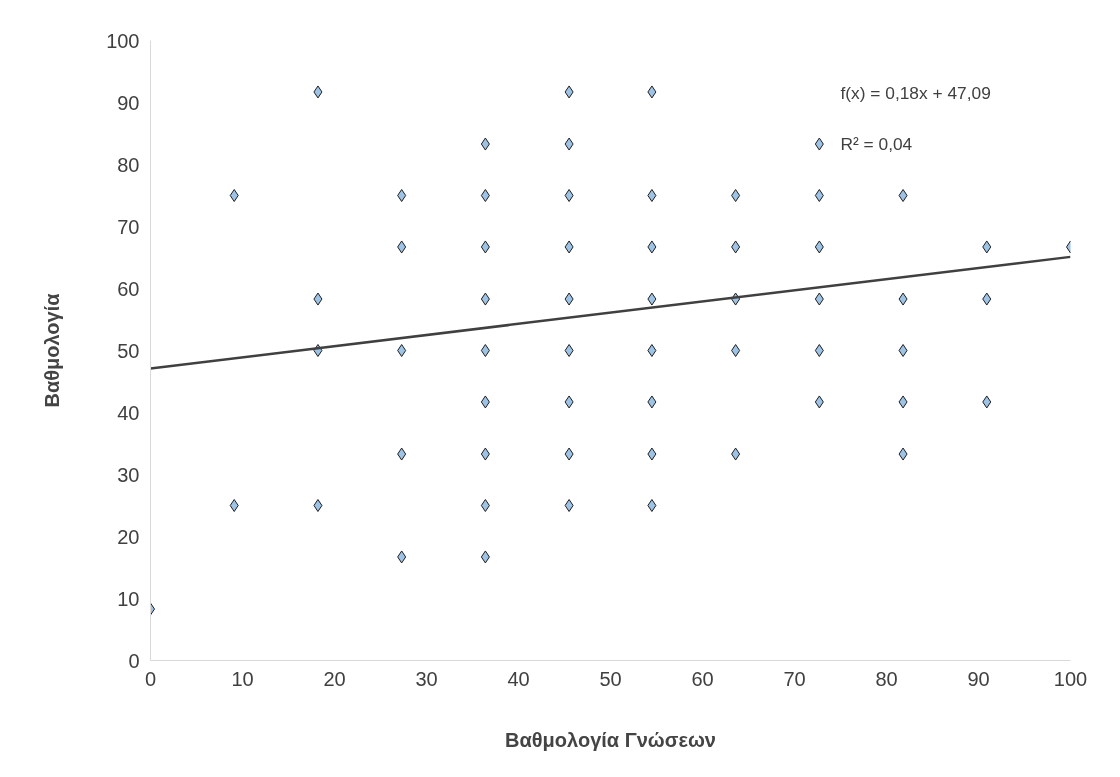 The image size is (1120, 777). I want to click on x-axis-title: Βαθμολογία Γνώσεων, so click(610, 739).